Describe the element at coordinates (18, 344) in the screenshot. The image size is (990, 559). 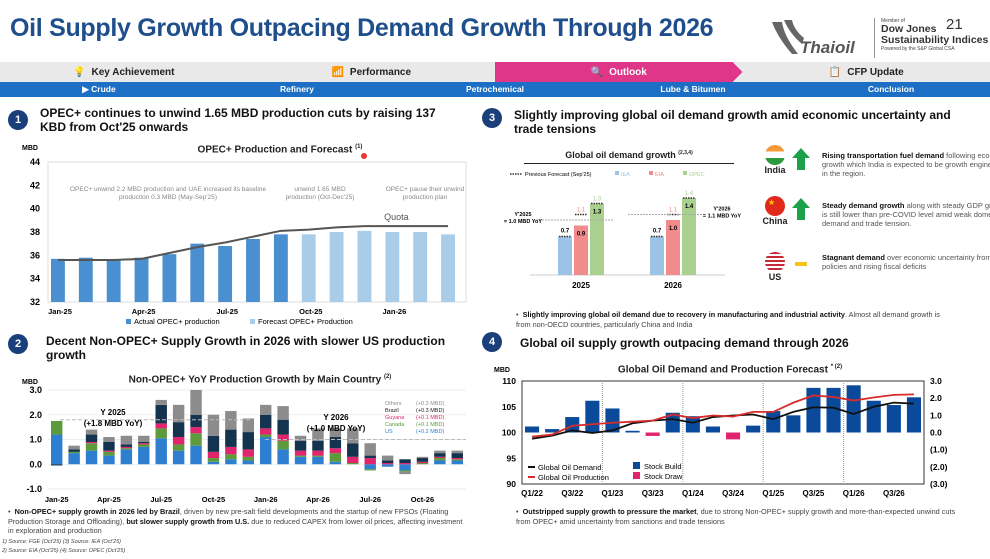
I see `section-number: 2` at that location.